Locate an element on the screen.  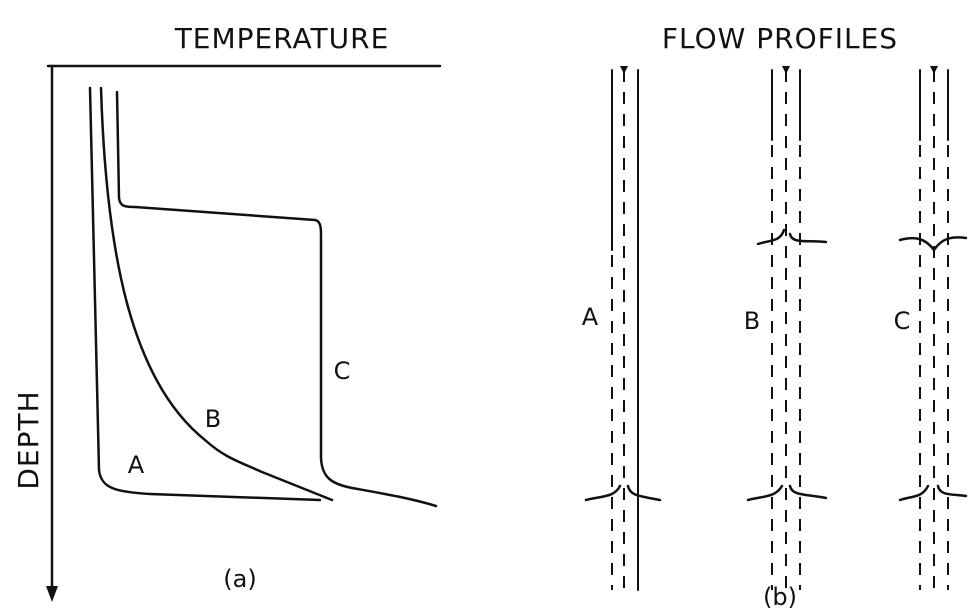
curve-label-c: C is located at coordinates (342, 371).